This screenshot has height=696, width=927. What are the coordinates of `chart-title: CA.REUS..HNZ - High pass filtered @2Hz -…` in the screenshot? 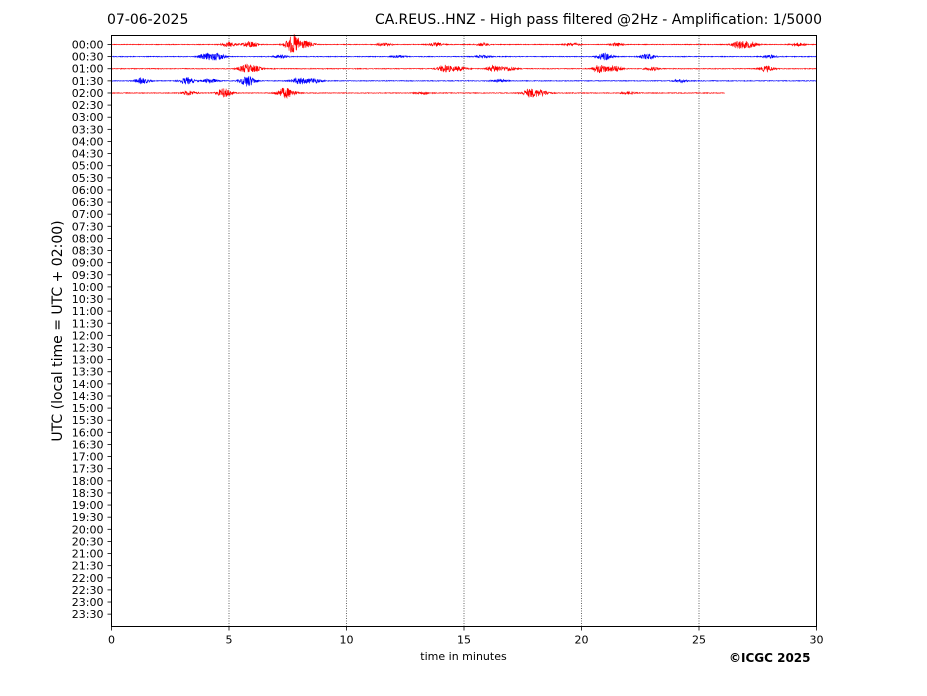 It's located at (598, 20).